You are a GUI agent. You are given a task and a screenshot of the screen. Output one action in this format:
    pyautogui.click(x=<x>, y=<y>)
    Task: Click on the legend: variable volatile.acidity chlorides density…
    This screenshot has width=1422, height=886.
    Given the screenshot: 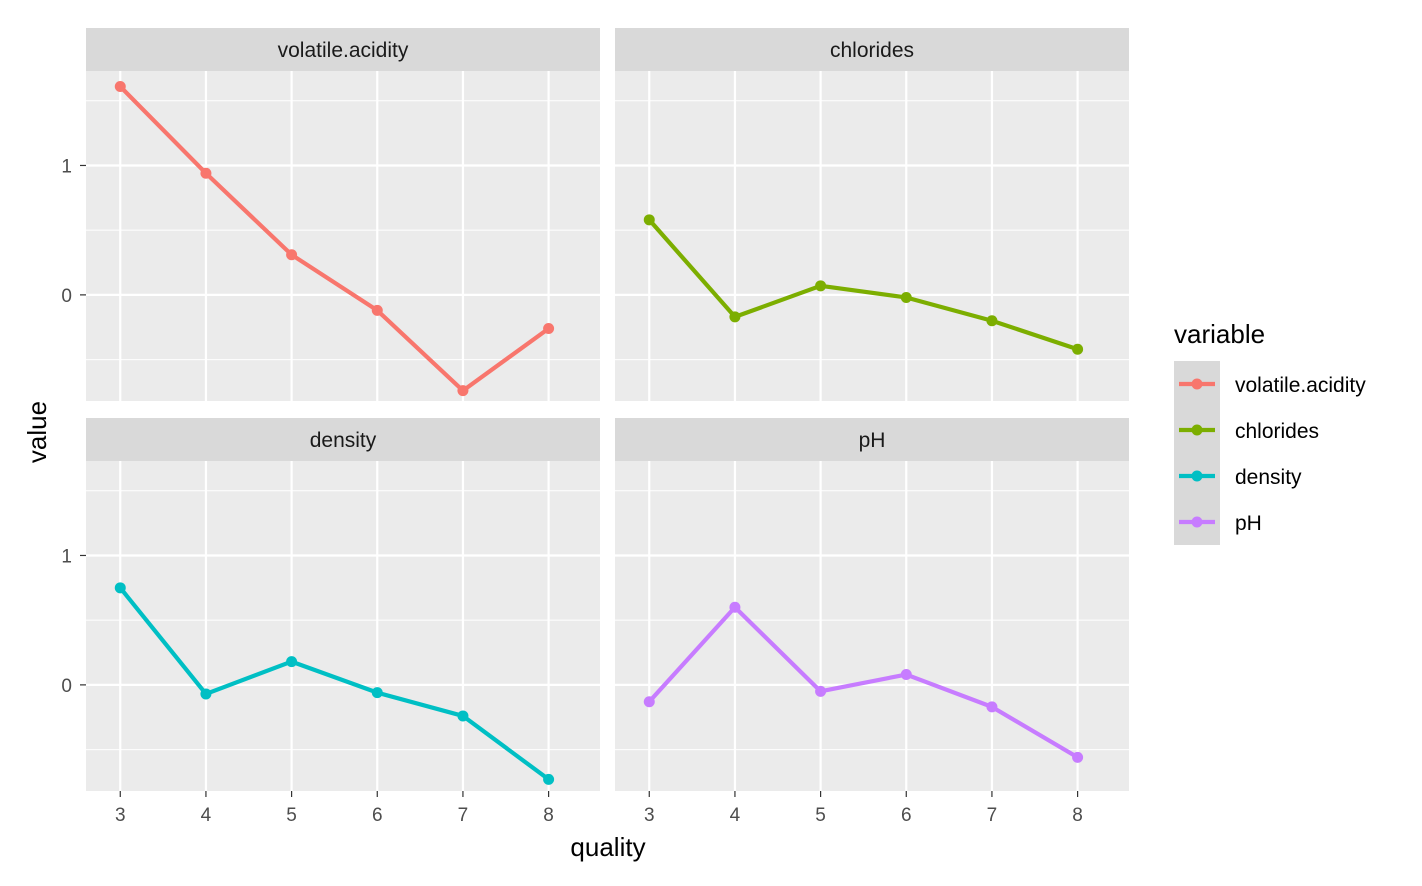 What is the action you would take?
    pyautogui.click(x=1270, y=432)
    